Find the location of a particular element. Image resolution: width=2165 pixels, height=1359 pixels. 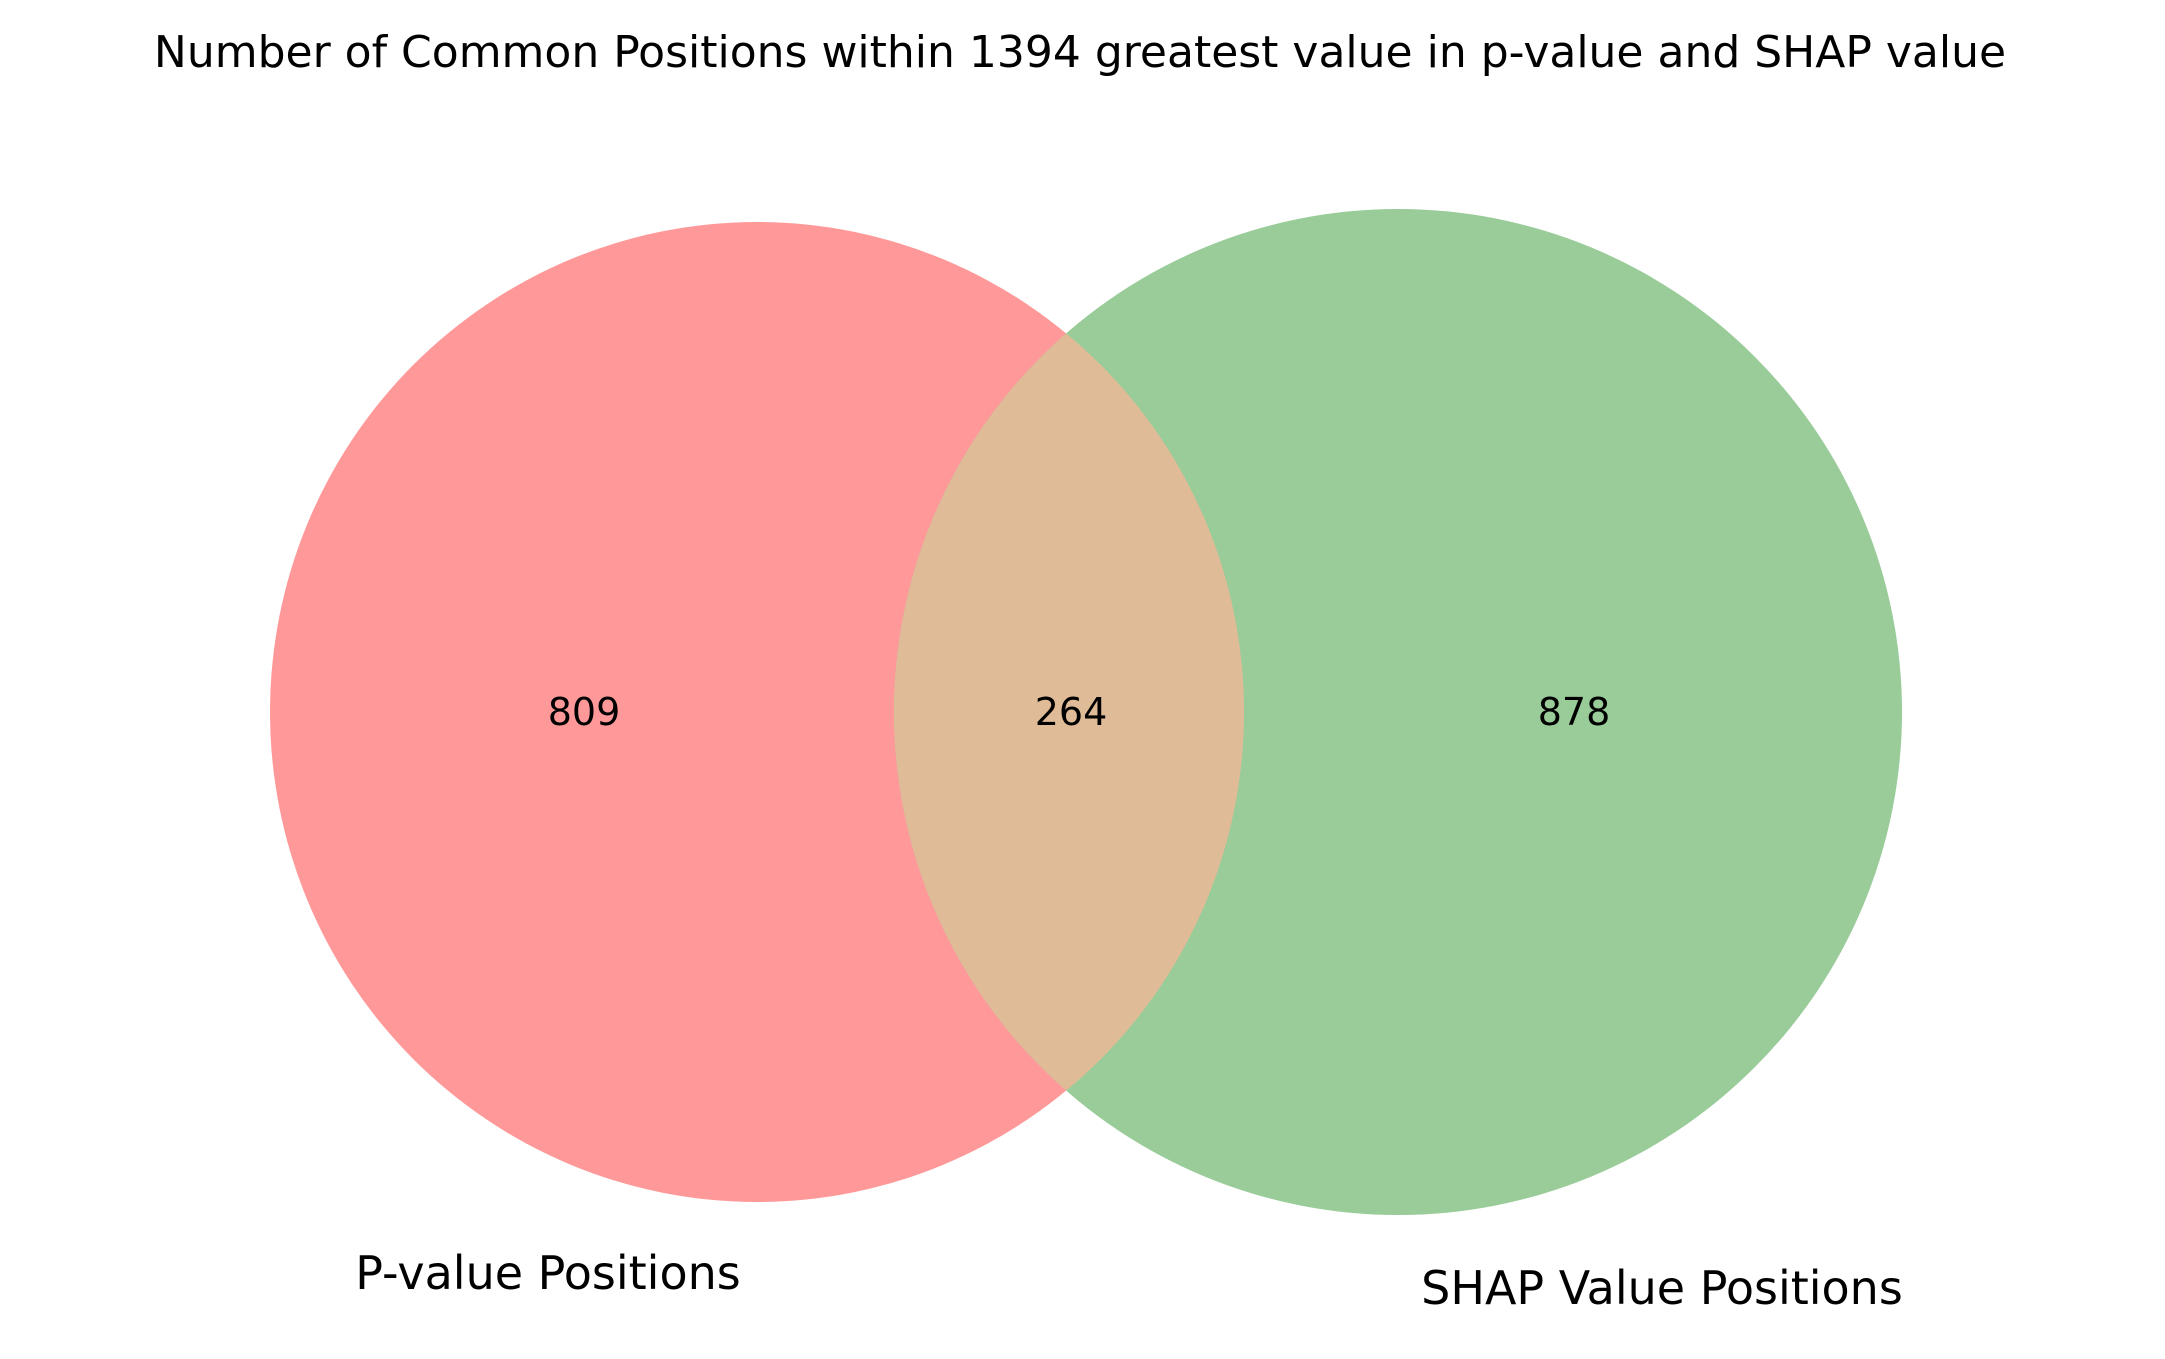

pvalue-set-label: P-value Positions is located at coordinates (547, 1273).